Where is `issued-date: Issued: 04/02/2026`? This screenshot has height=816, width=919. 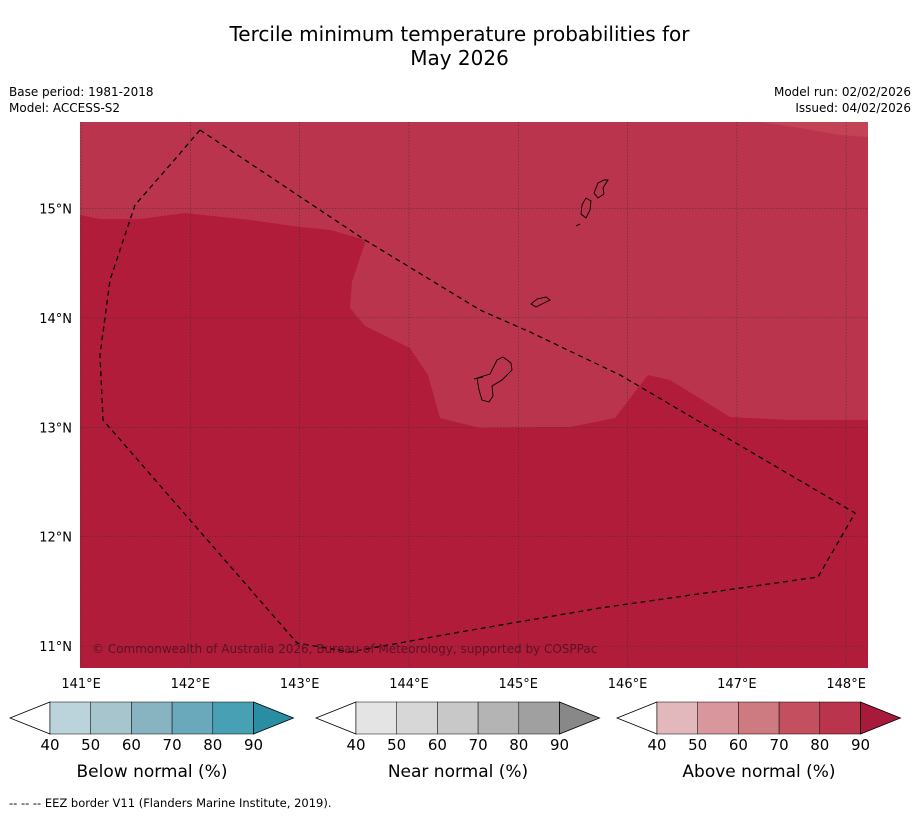 issued-date: Issued: 04/02/2026 is located at coordinates (853, 108).